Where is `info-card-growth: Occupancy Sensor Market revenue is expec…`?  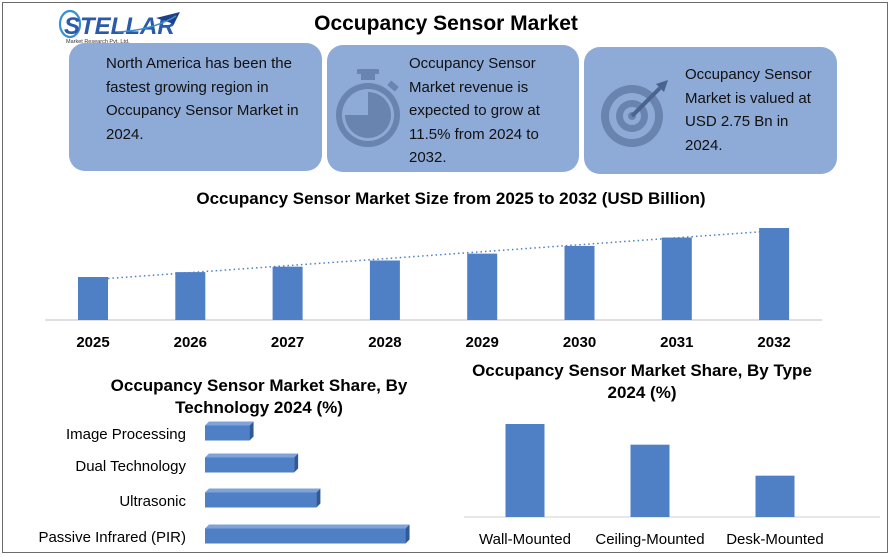
info-card-growth: Occupancy Sensor Market revenue is expec… is located at coordinates (453, 108).